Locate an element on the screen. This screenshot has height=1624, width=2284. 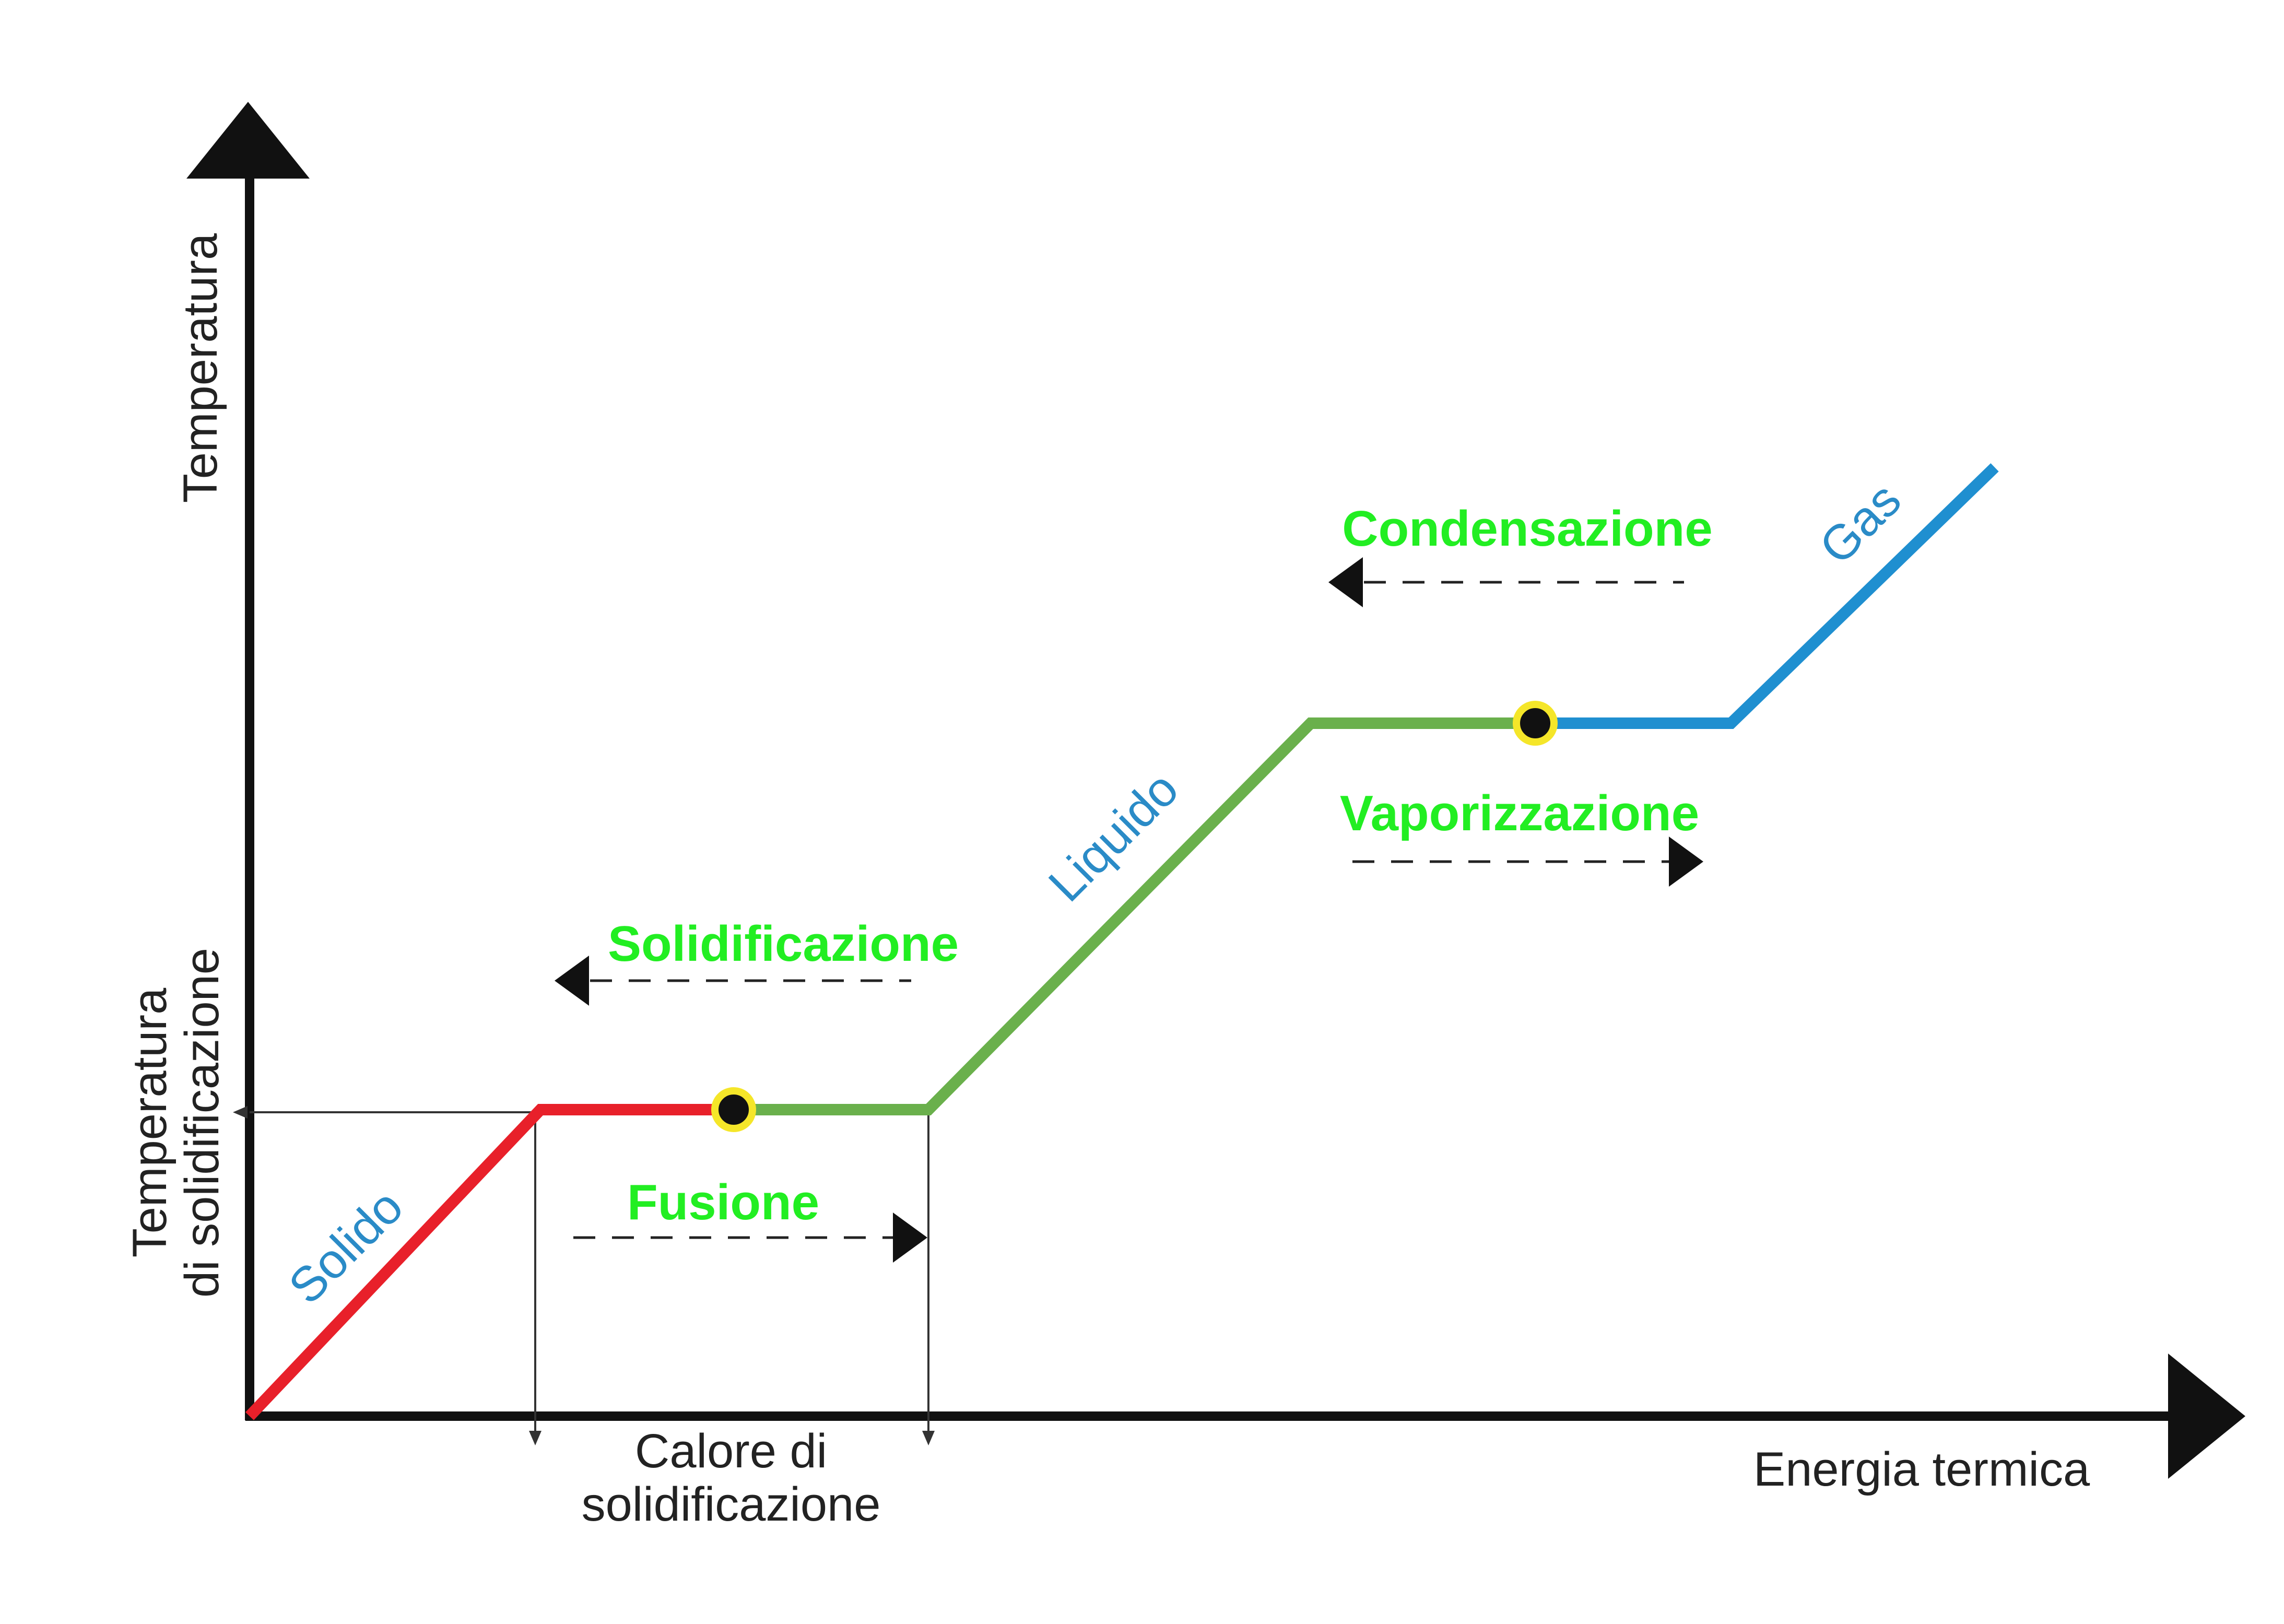
heat-span-left-arrow is located at coordinates (535, 1438).